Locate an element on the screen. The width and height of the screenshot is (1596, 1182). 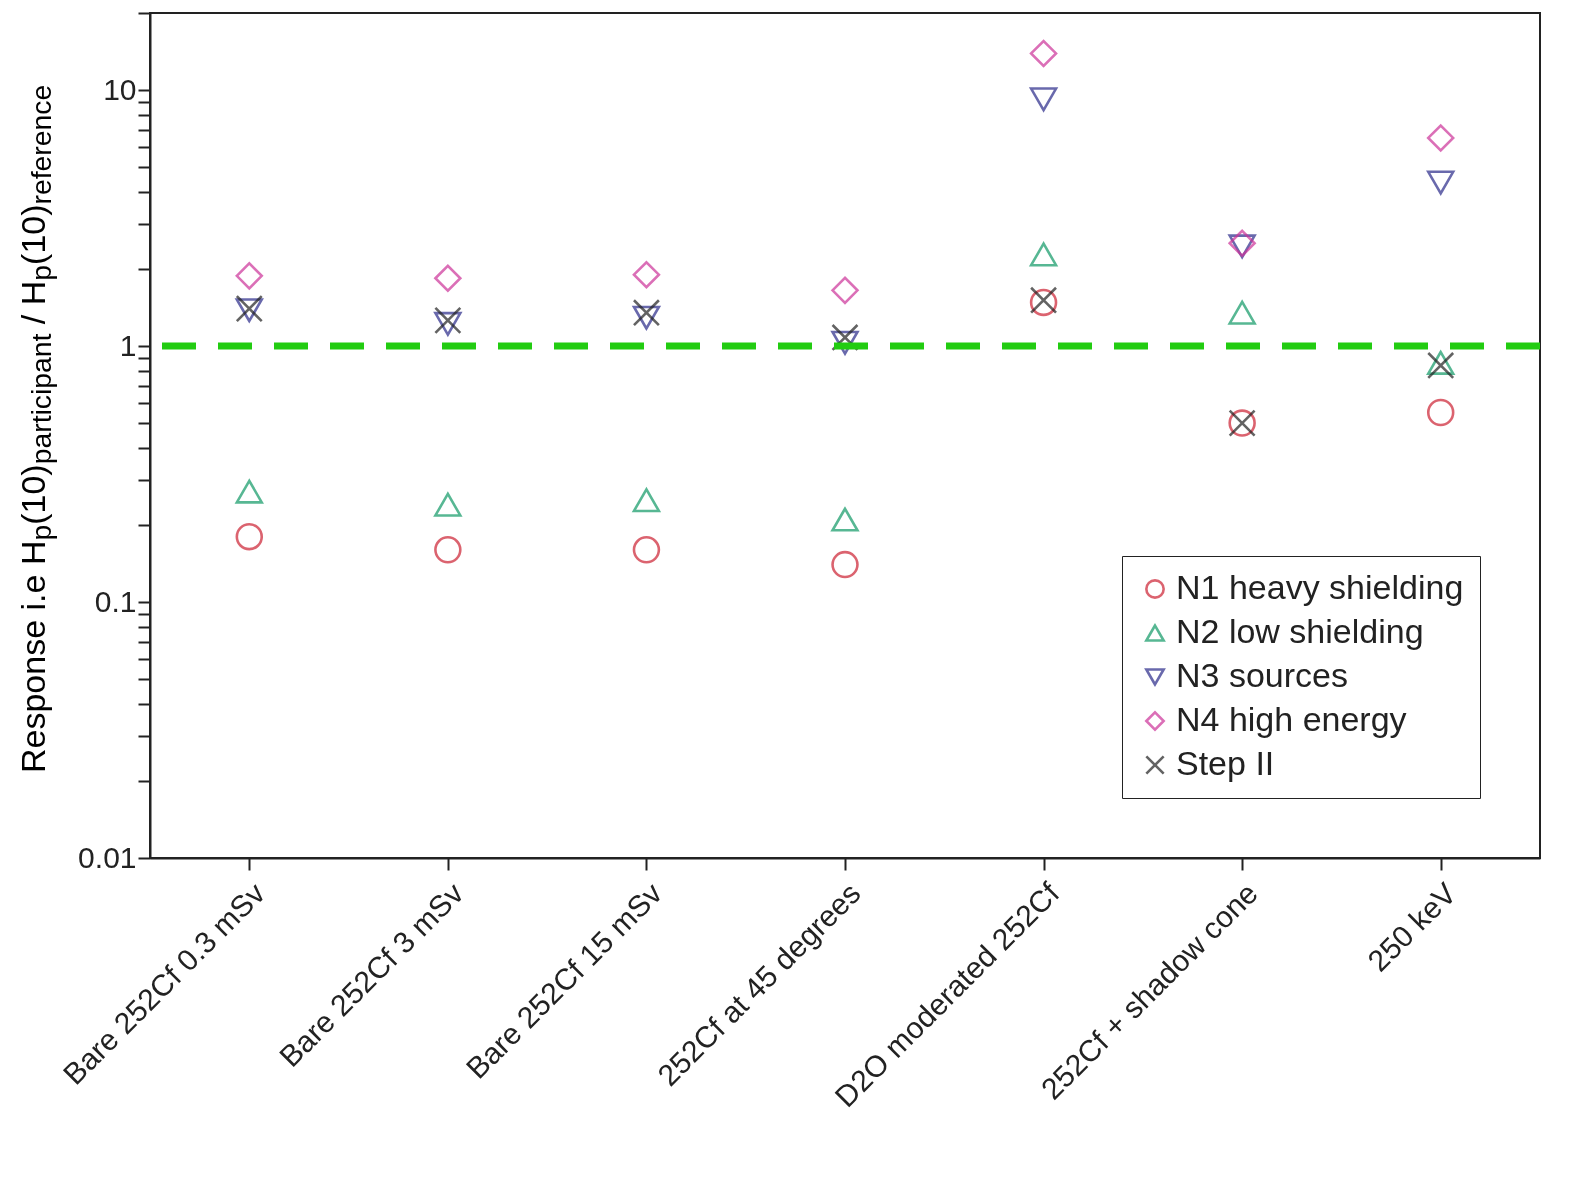
x-tick-label: 250 keV is located at coordinates (1412, 927).